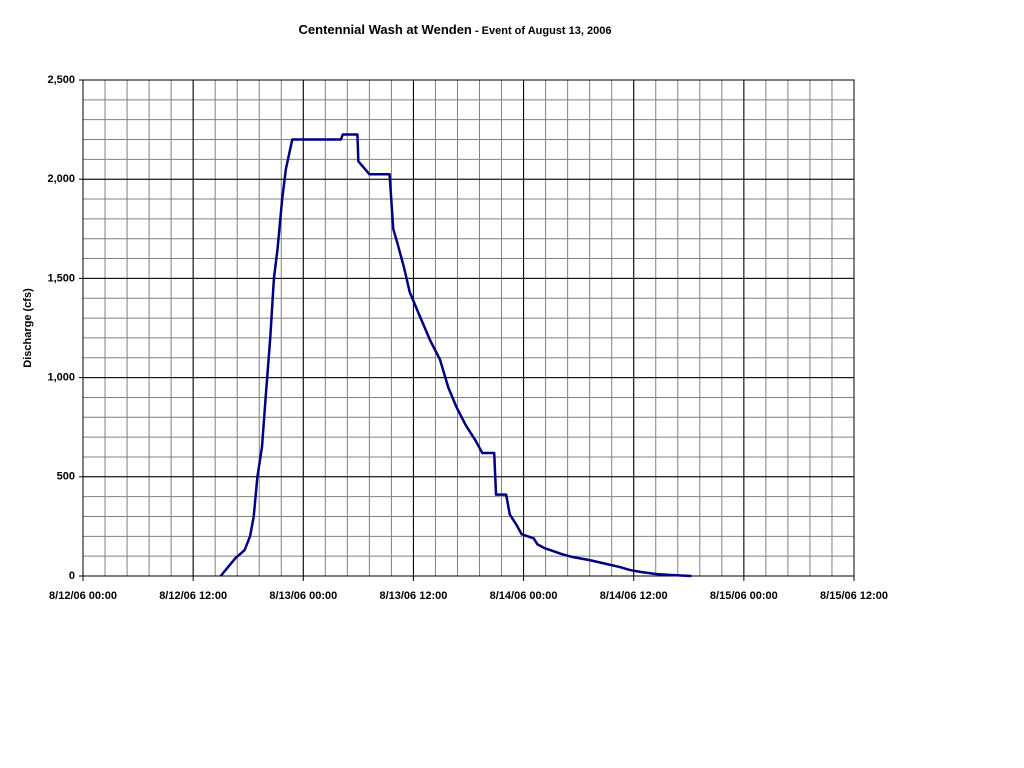 The height and width of the screenshot is (768, 1024). What do you see at coordinates (524, 596) in the screenshot?
I see `x-tick-label: 8/14/06 00:00` at bounding box center [524, 596].